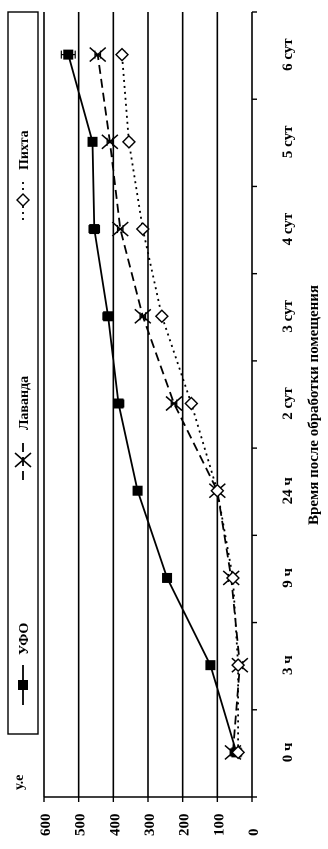  Describe the element at coordinates (288, 315) in the screenshot. I see `category-tick-label: 3 сут` at that location.